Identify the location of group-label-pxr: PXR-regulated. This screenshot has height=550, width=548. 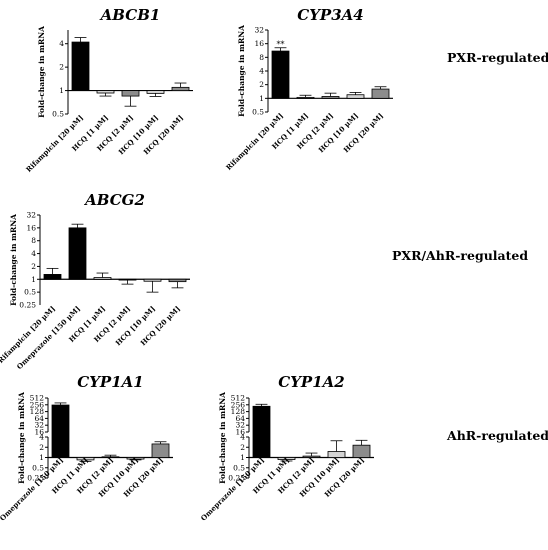
(497, 57).